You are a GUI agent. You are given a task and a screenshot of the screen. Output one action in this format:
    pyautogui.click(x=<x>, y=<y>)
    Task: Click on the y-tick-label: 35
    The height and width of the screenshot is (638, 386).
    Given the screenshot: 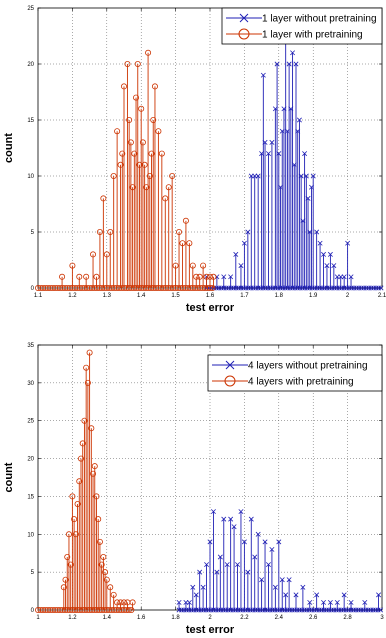 What is the action you would take?
    pyautogui.click(x=30, y=346)
    